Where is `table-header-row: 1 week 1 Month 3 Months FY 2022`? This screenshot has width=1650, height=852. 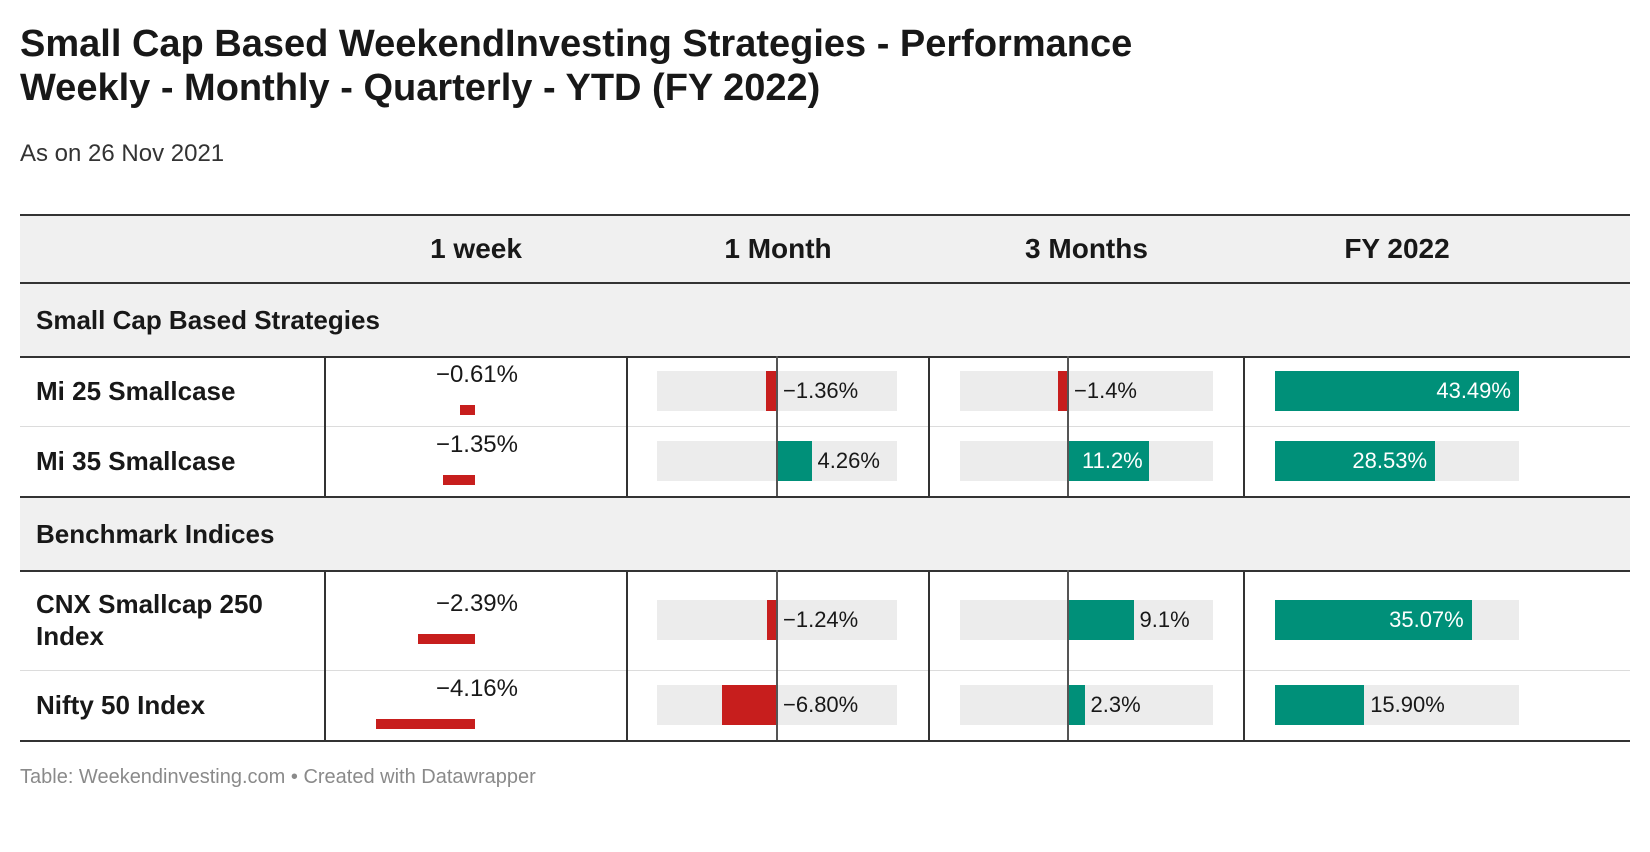
table-header-row: 1 week 1 Month 3 Months FY 2022 is located at coordinates (825, 249).